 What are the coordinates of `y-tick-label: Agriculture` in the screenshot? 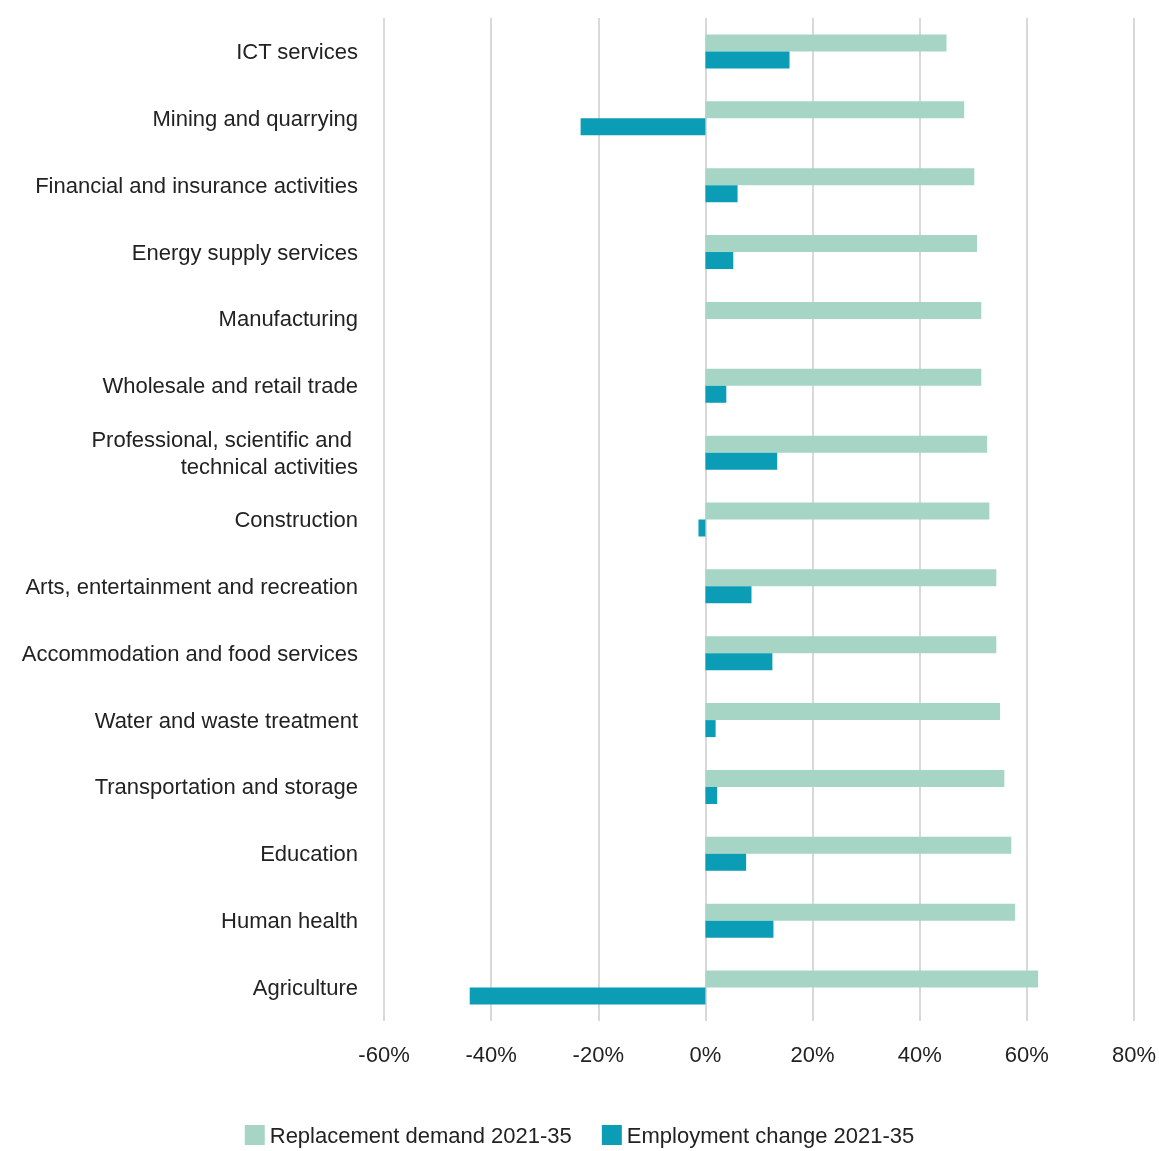 It's located at (305, 988).